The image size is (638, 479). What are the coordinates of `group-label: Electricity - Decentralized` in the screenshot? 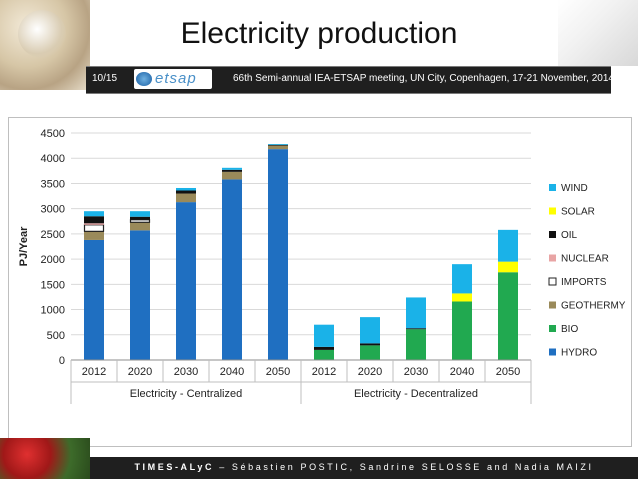 It's located at (416, 394).